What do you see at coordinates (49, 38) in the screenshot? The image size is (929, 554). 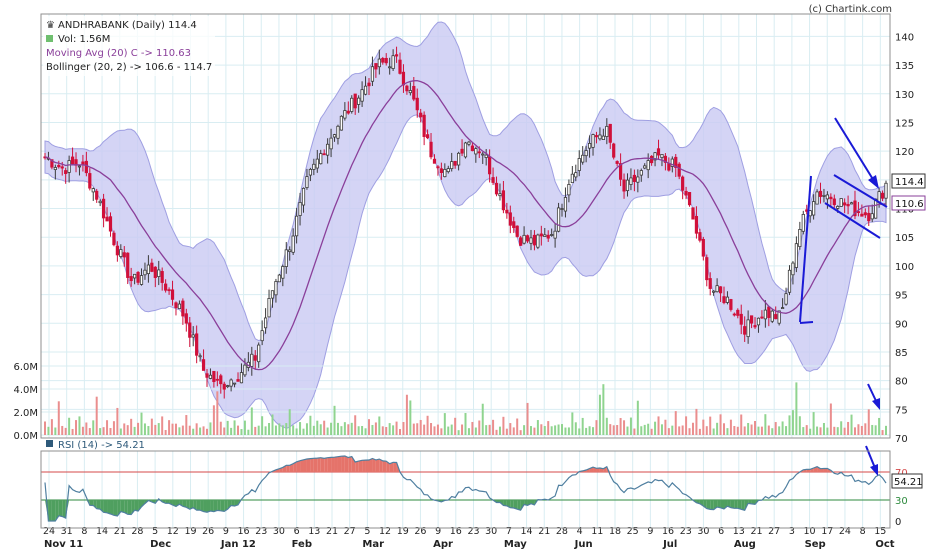 I see `volume-icon` at bounding box center [49, 38].